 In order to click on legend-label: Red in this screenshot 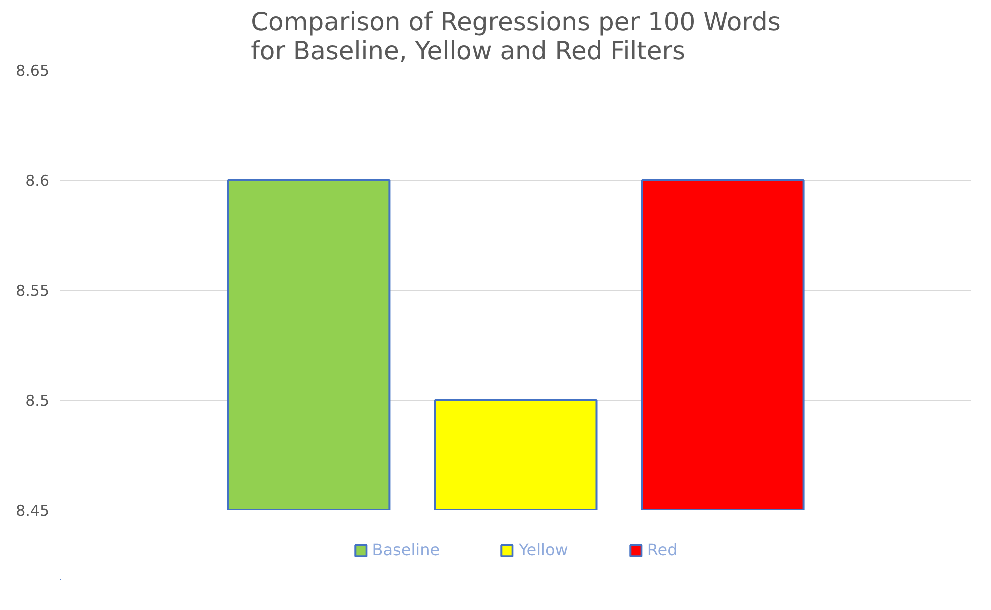, I will do `click(662, 550)`.